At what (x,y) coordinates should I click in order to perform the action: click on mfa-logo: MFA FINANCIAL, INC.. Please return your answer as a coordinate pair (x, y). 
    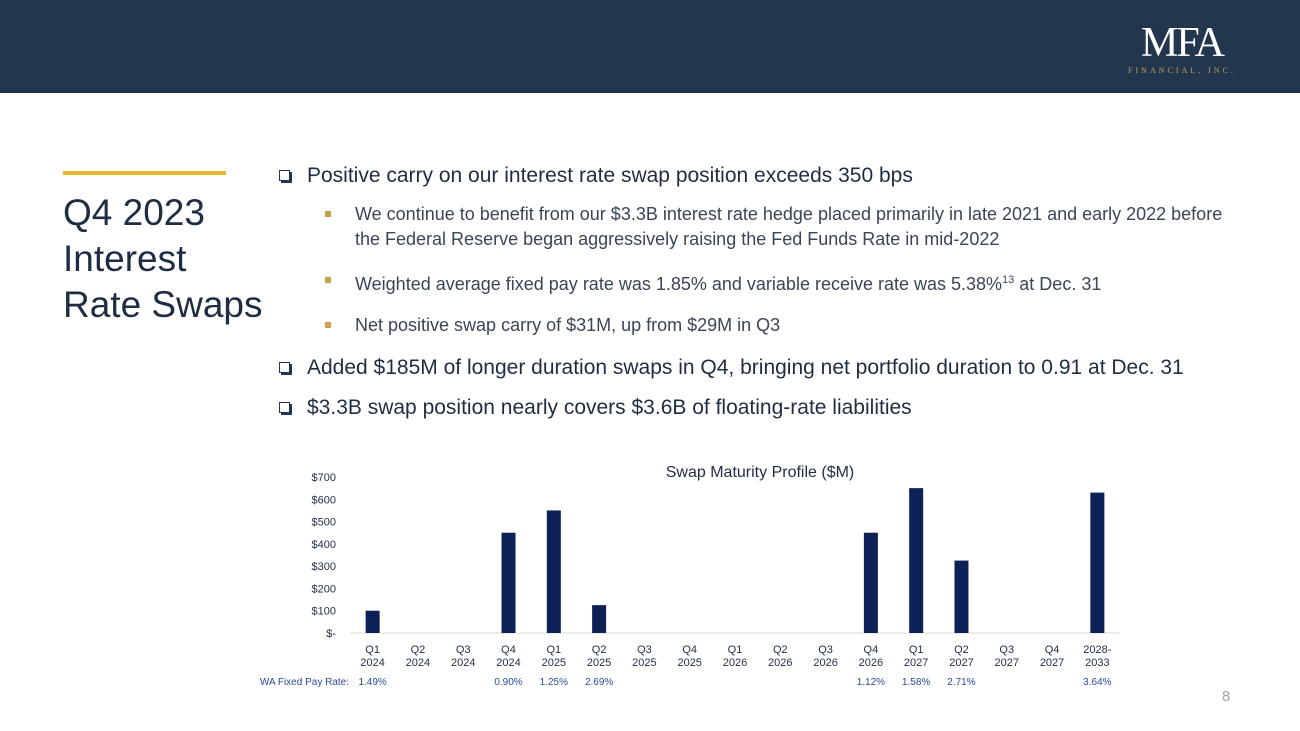
    Looking at the image, I should click on (1182, 50).